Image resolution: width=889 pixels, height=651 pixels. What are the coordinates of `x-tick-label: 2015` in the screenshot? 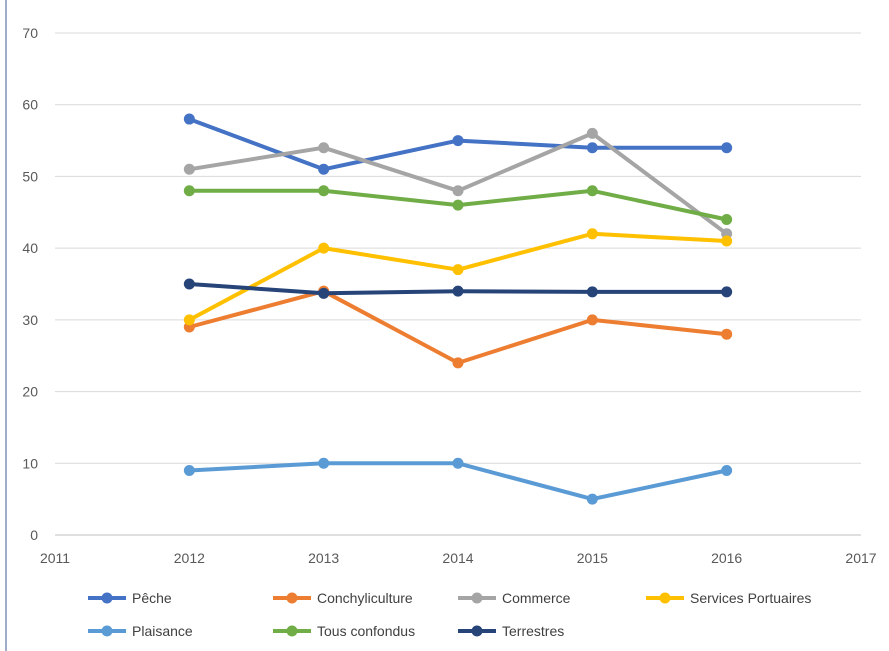 It's located at (592, 558).